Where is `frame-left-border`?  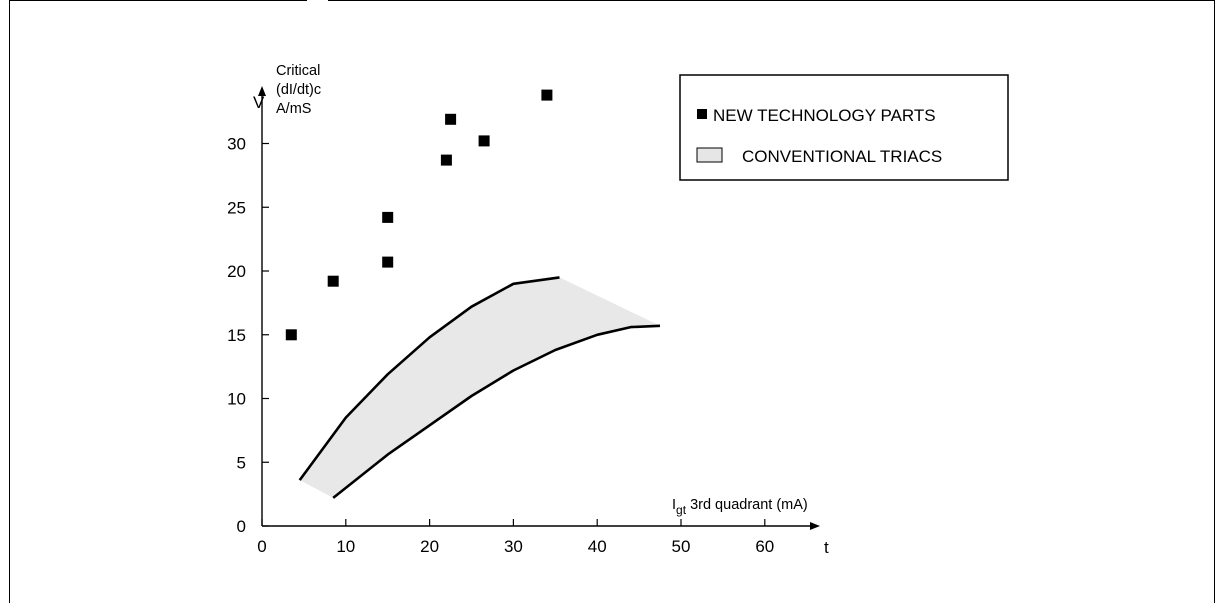
frame-left-border is located at coordinates (9, 301).